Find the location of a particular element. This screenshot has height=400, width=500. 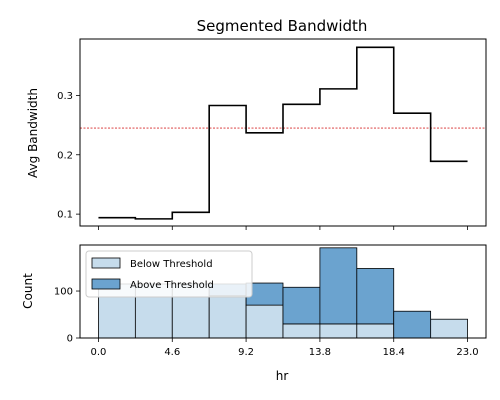

bottom-x-tick-label: 4.6 is located at coordinates (172, 352).